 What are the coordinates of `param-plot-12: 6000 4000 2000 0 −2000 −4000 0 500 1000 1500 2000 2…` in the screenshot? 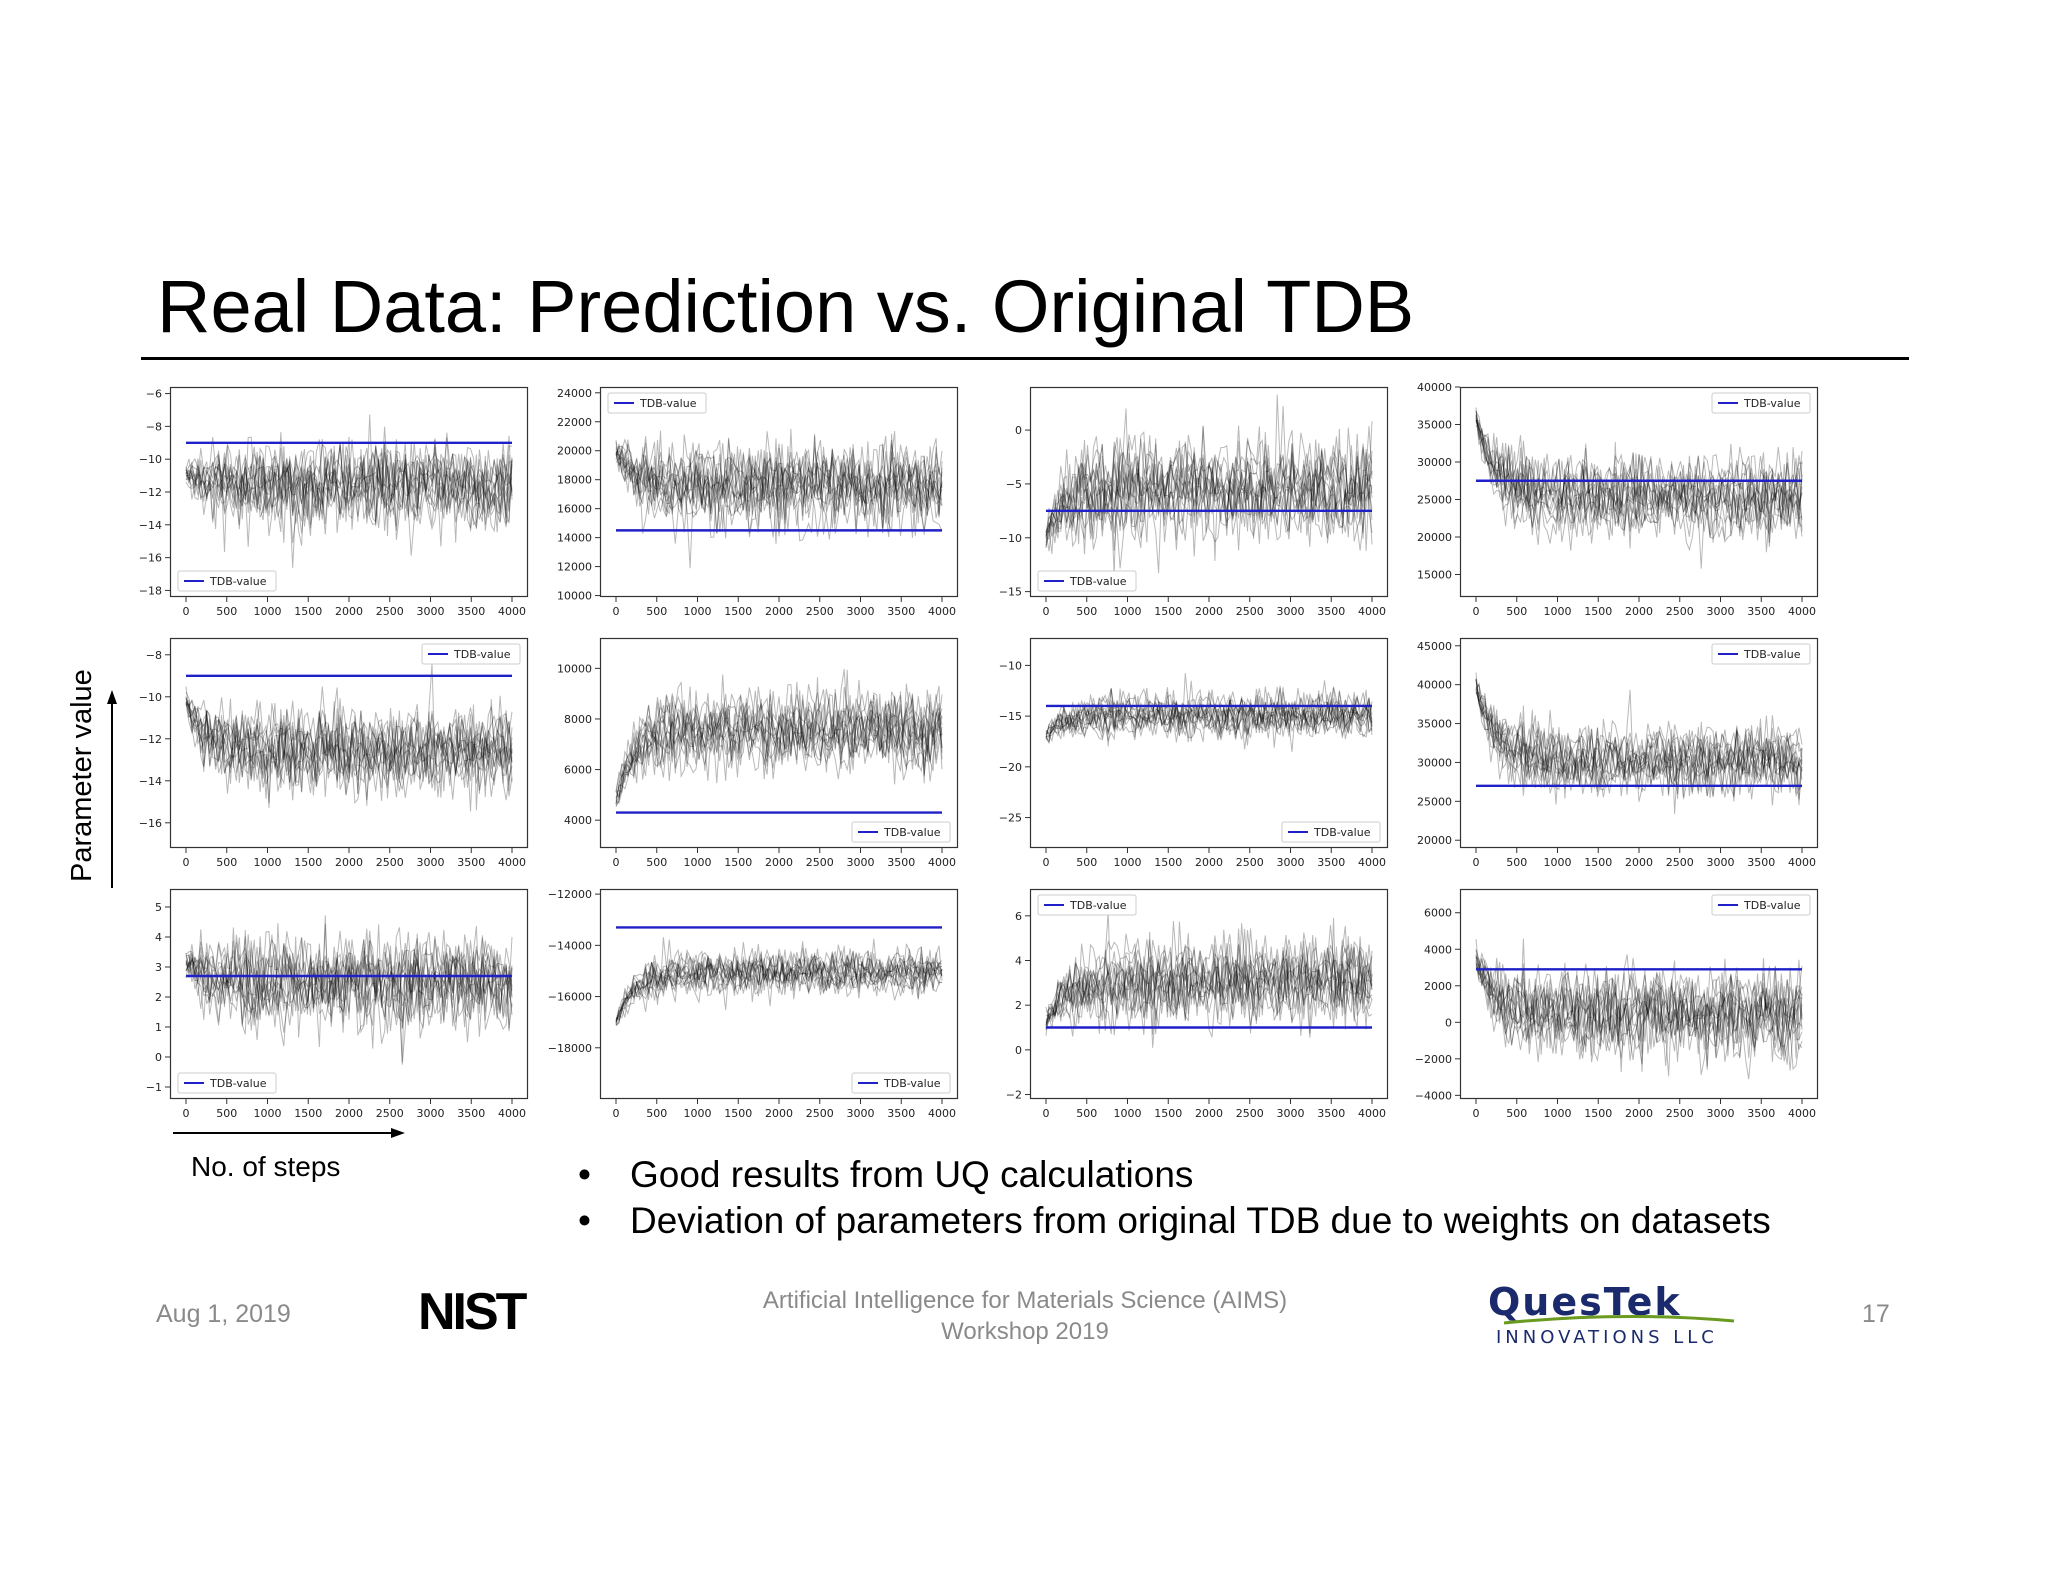 It's located at (1617, 1004).